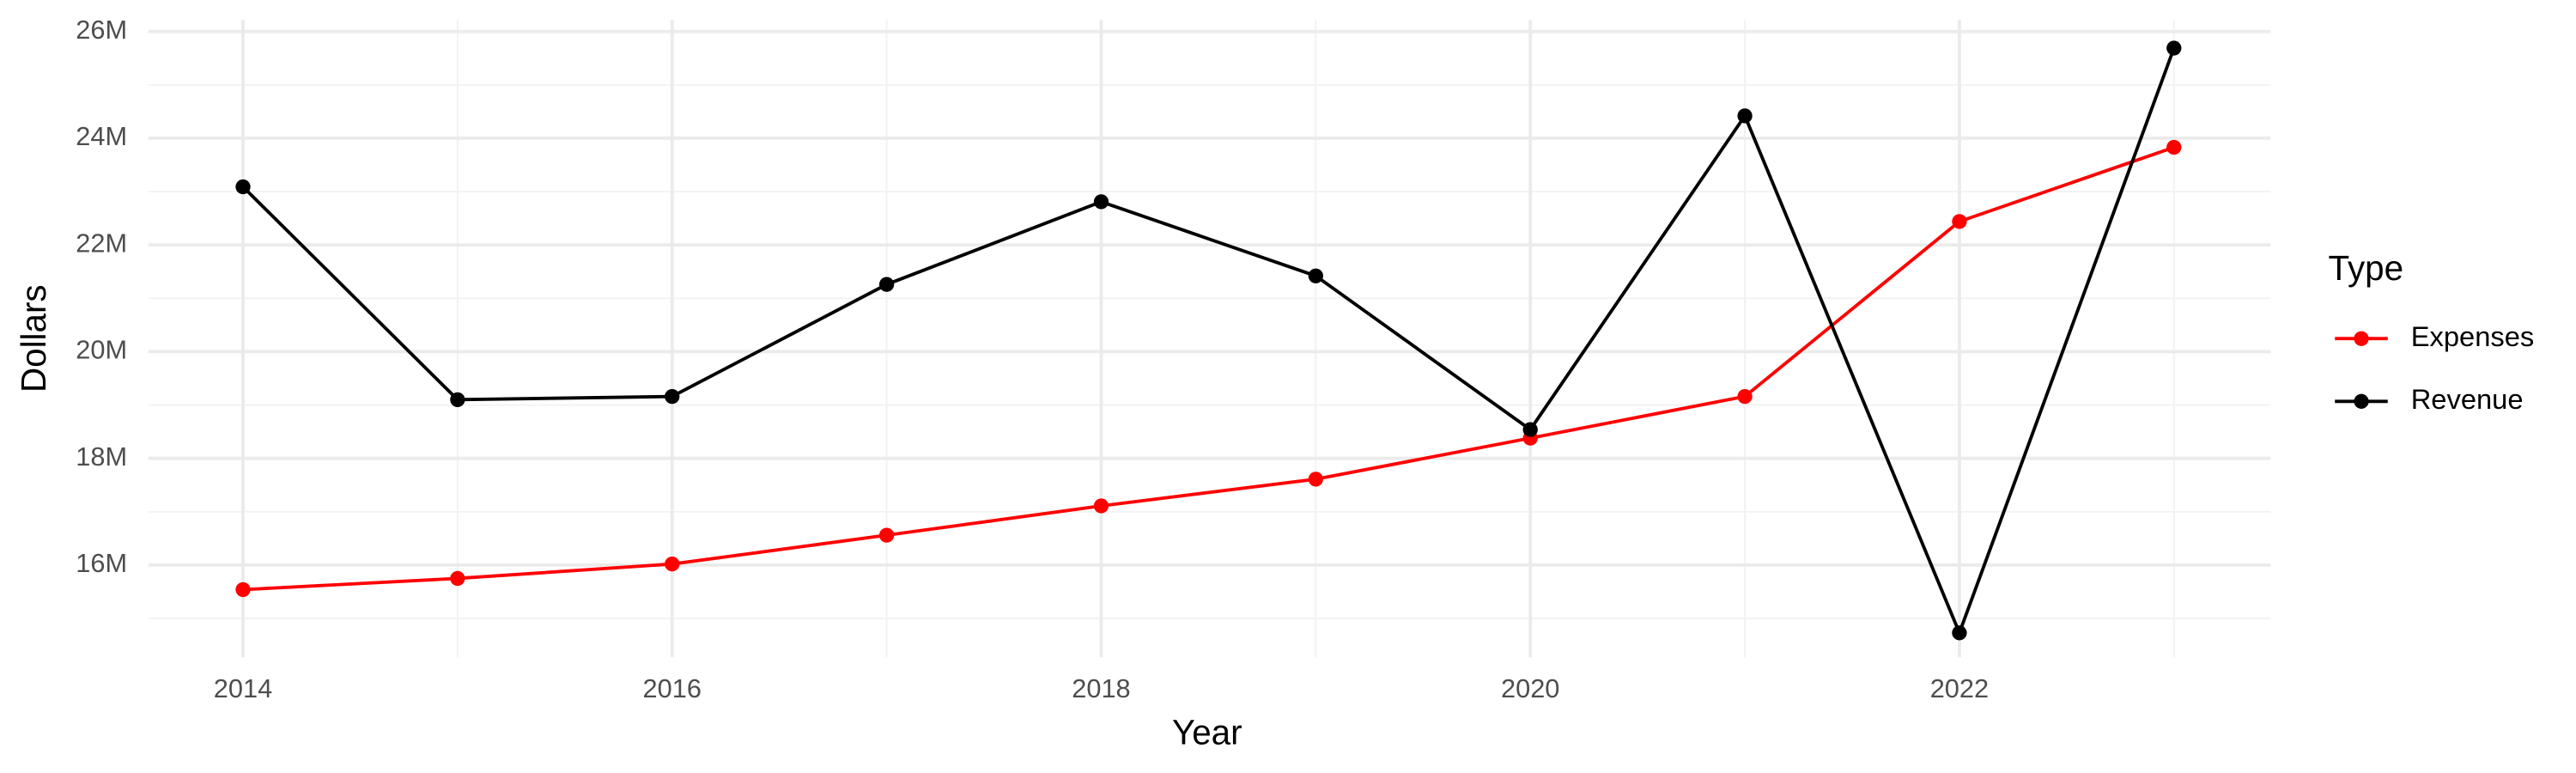  What do you see at coordinates (101, 30) in the screenshot?
I see `y-tick-label: 26M` at bounding box center [101, 30].